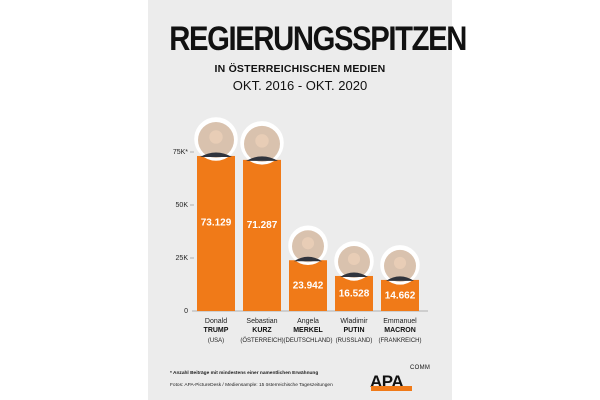  What do you see at coordinates (262, 158) in the screenshot?
I see `kurz-photo-suit` at bounding box center [262, 158].